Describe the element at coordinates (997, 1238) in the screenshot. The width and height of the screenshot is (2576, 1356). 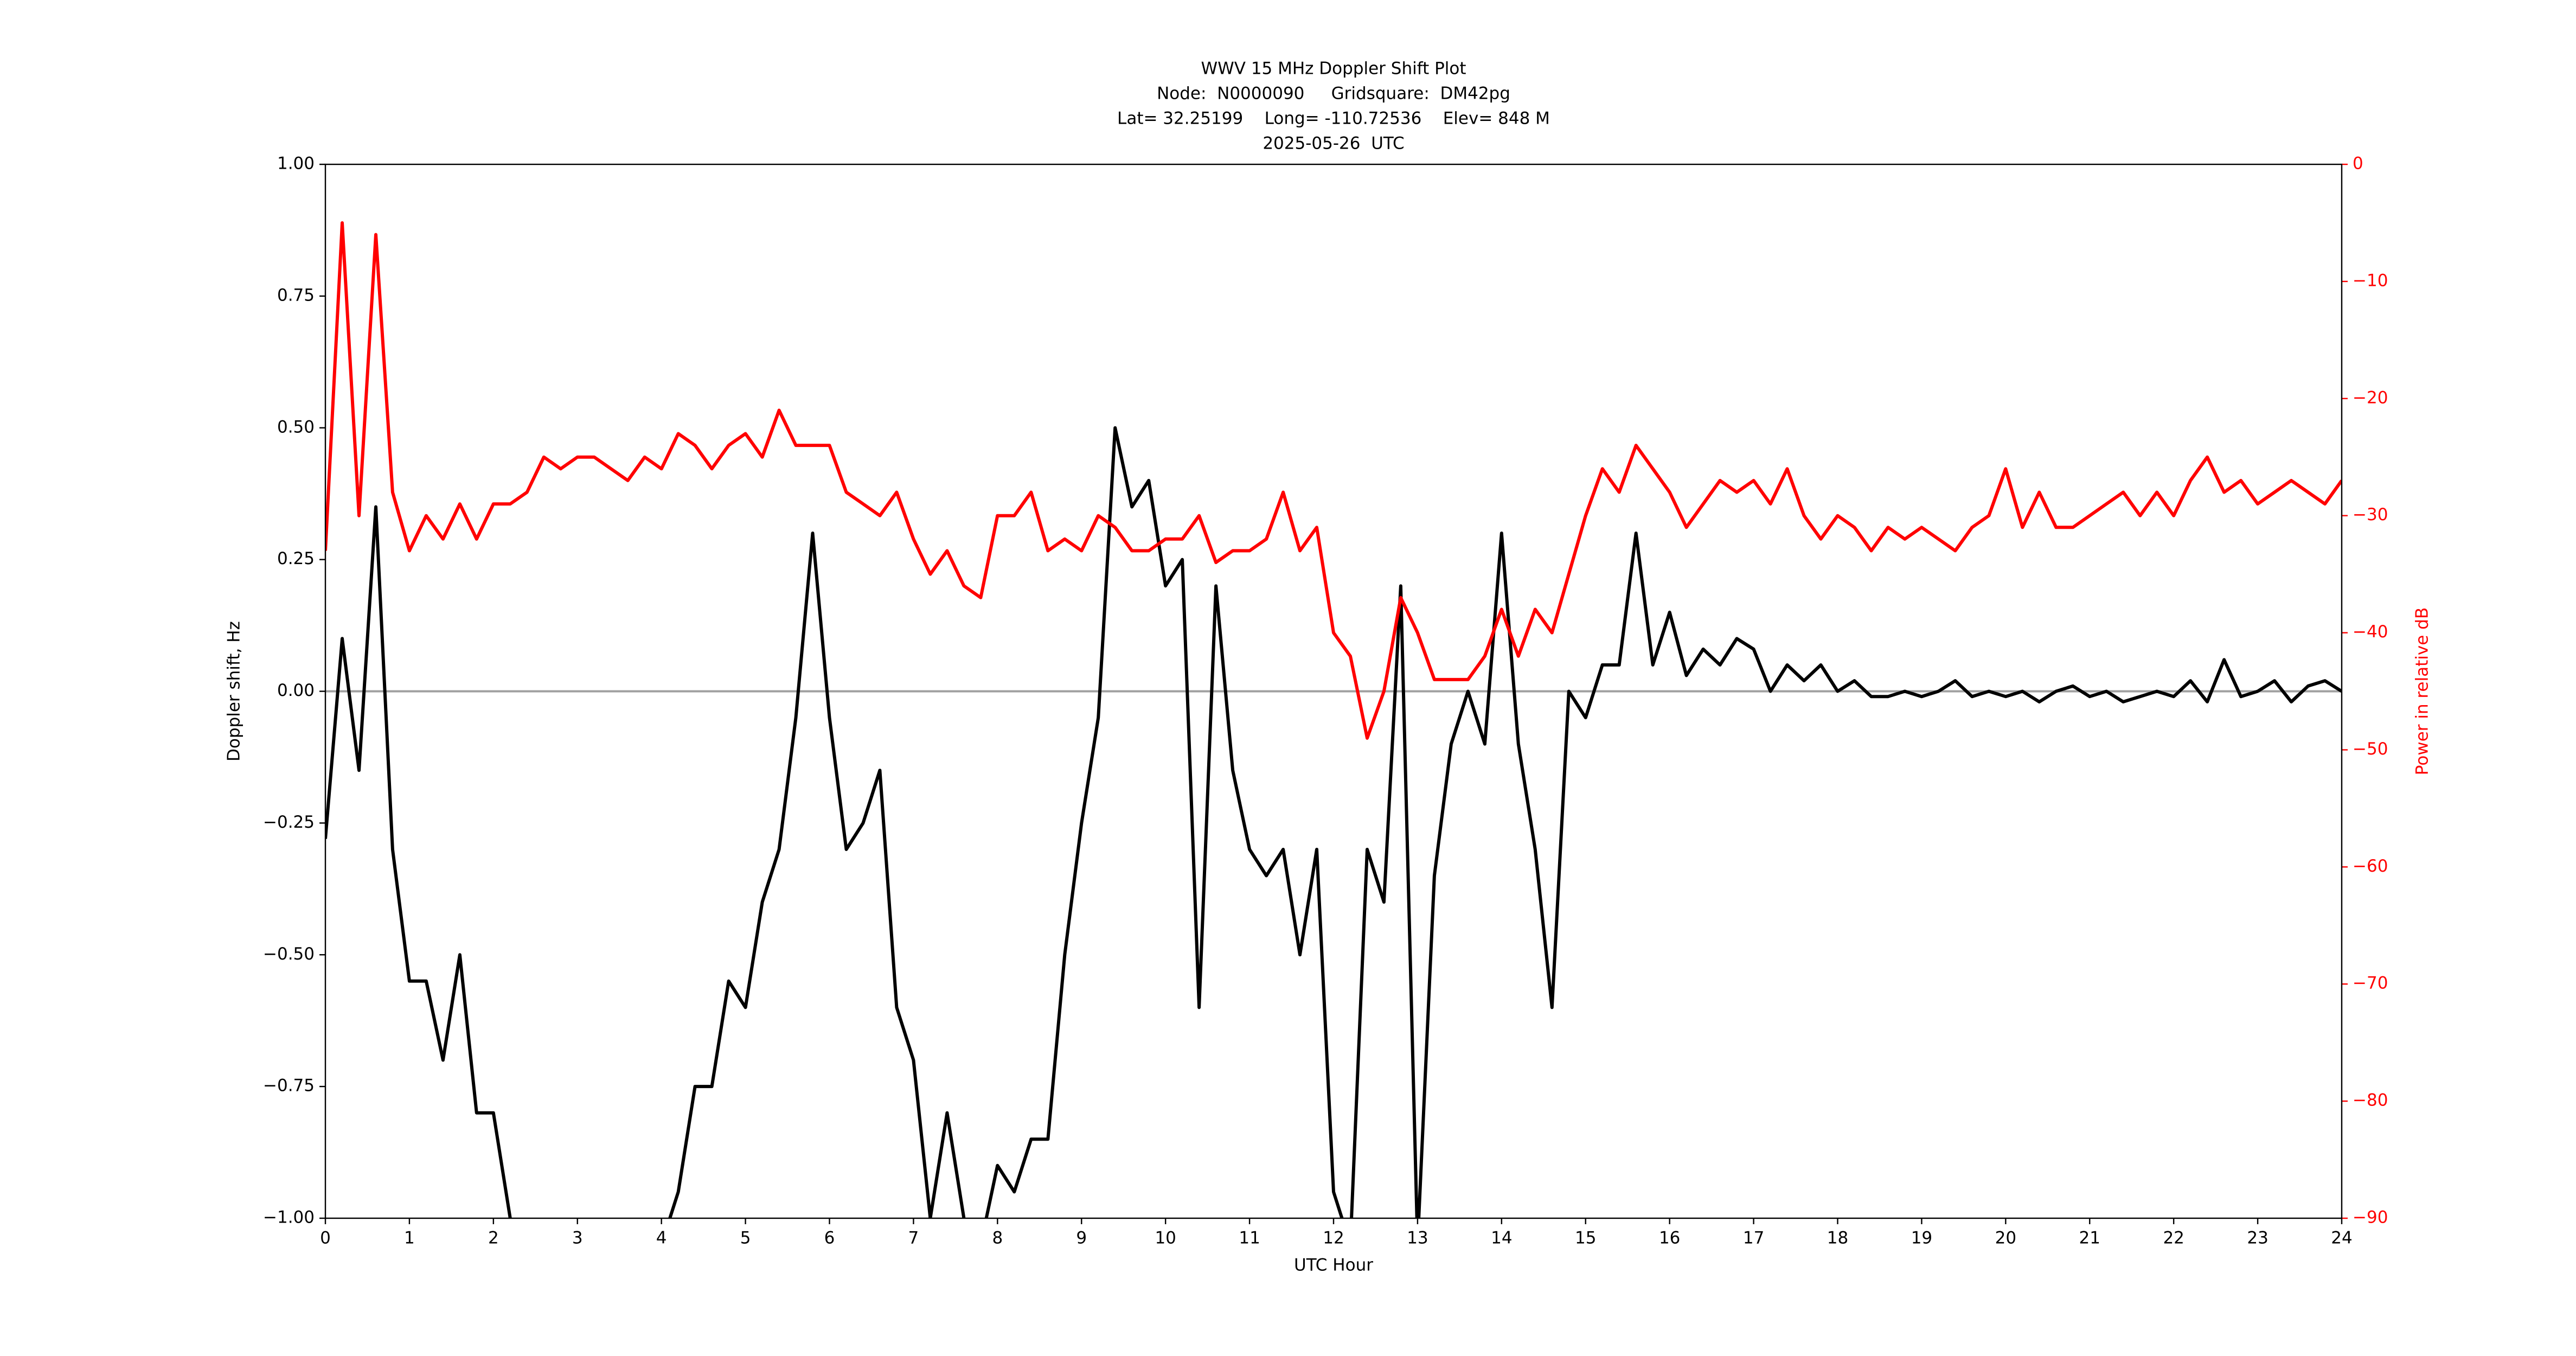
I see `x-tick-label: 8` at that location.